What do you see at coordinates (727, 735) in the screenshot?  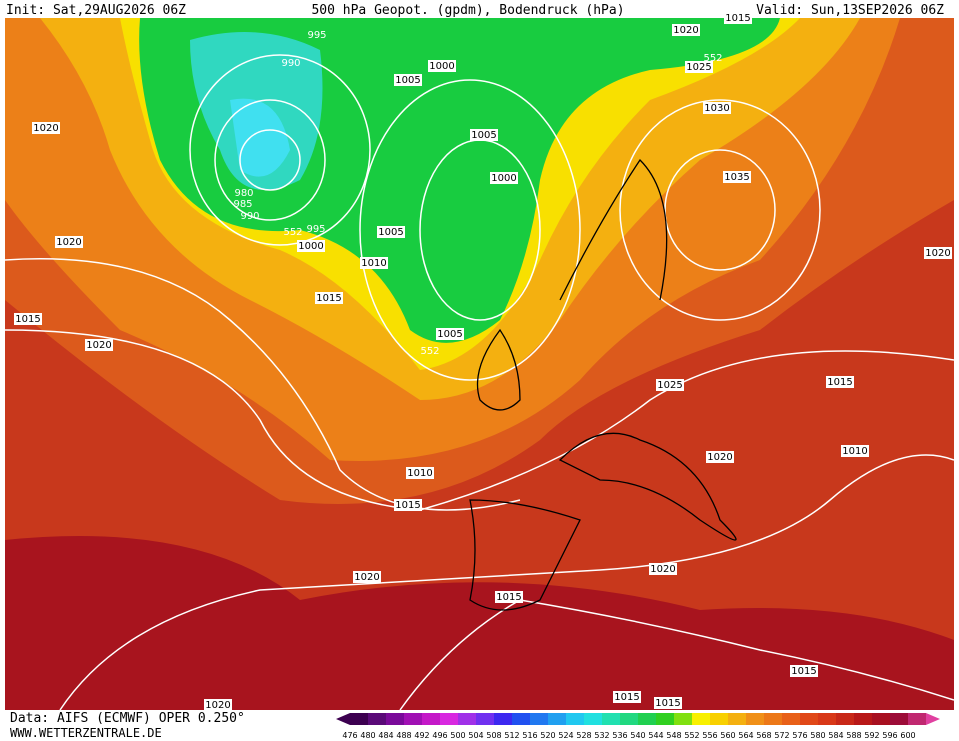 I see `colorbar-label: 560` at bounding box center [727, 735].